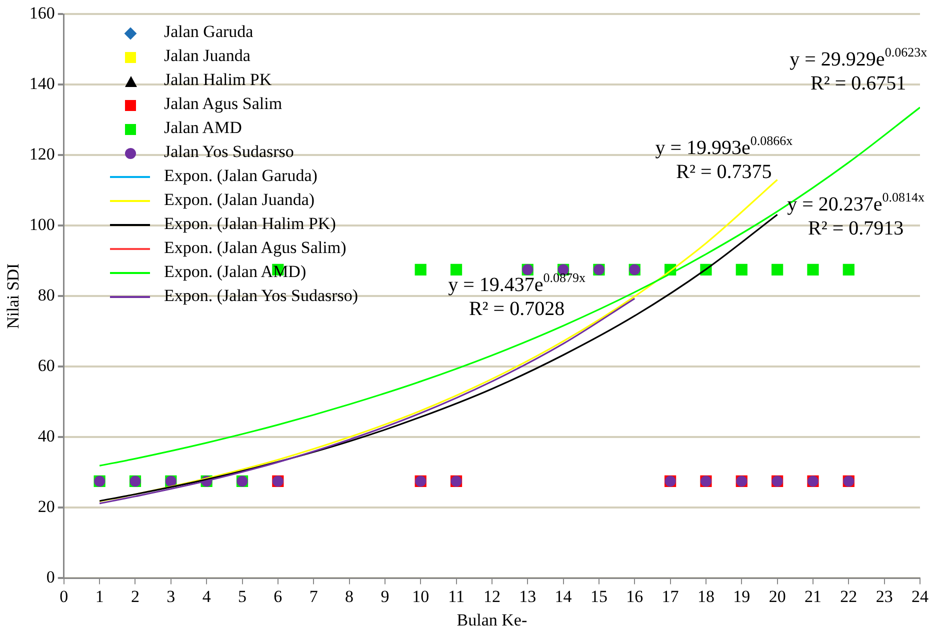 This screenshot has height=633, width=936. I want to click on x-tick-label: 2, so click(135, 596).